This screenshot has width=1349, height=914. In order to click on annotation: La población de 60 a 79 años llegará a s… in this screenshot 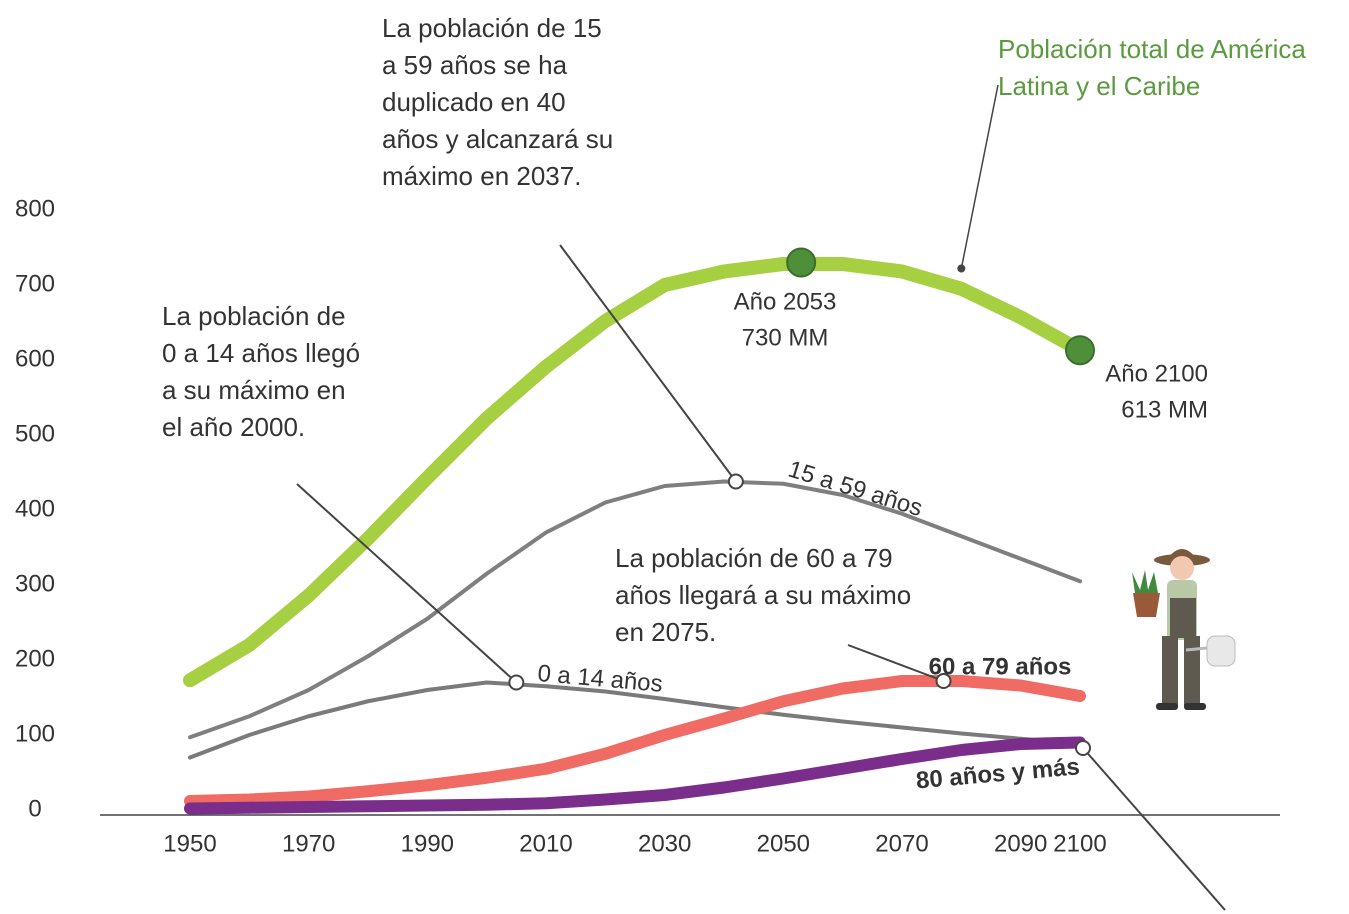, I will do `click(763, 595)`.